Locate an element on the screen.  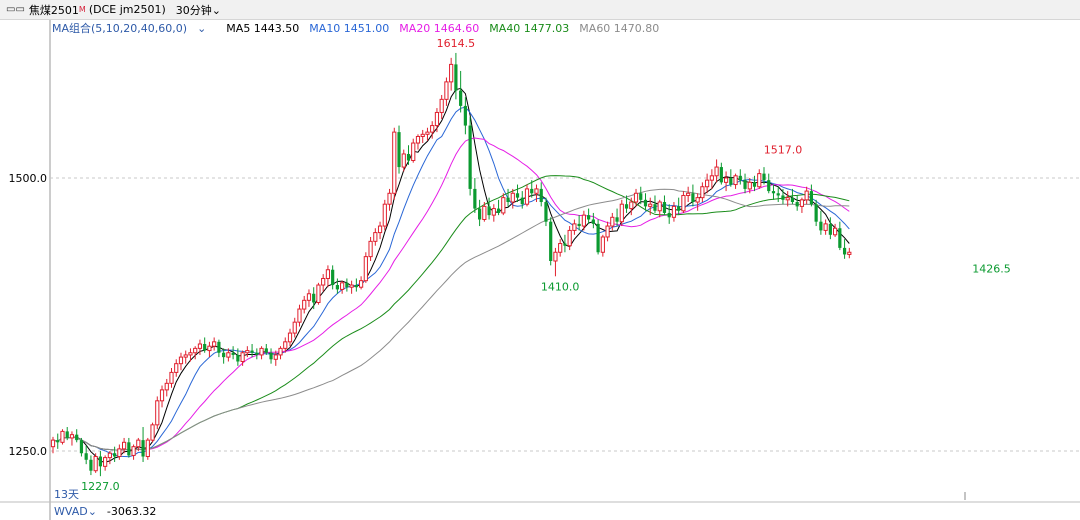
window-icon: ▭▭ is located at coordinates (15, 9).